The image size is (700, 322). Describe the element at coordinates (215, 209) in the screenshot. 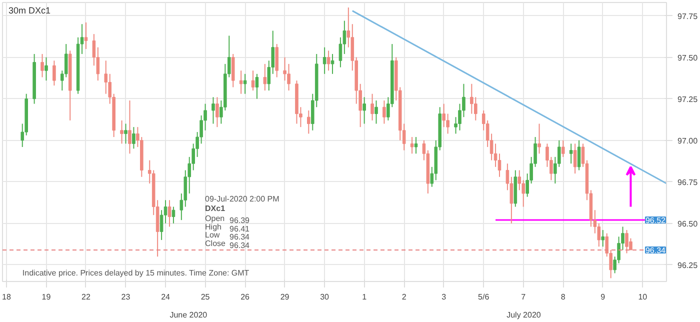

I see `annotation: DXc1` at that location.